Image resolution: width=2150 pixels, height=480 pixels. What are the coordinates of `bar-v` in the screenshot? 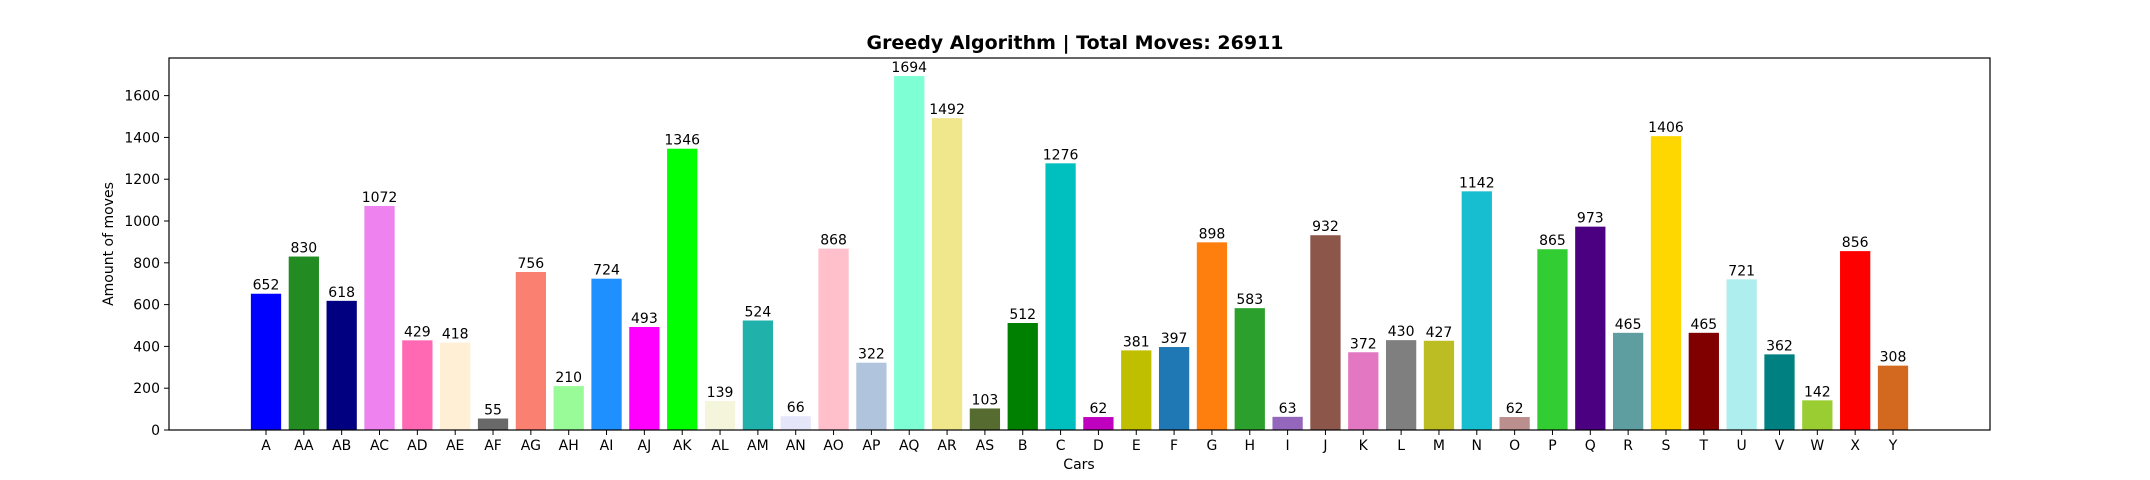 It's located at (1779, 392).